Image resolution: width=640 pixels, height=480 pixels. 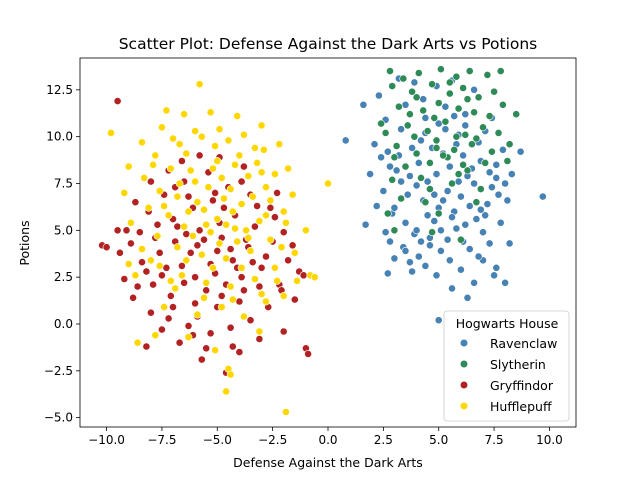 I want to click on legend-label-gryffindor: Gryffindor, so click(x=522, y=385).